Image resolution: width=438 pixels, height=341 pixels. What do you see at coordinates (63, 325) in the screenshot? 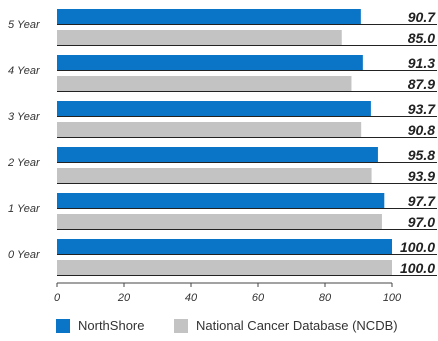
I see `legend-swatch-northshore` at bounding box center [63, 325].